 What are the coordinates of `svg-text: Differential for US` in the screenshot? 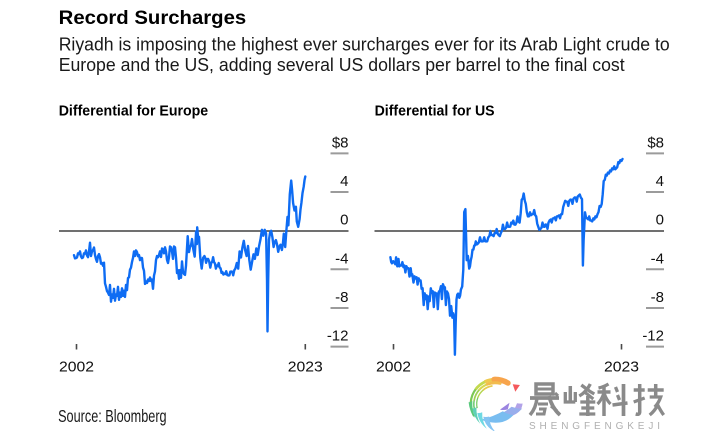 It's located at (435, 112).